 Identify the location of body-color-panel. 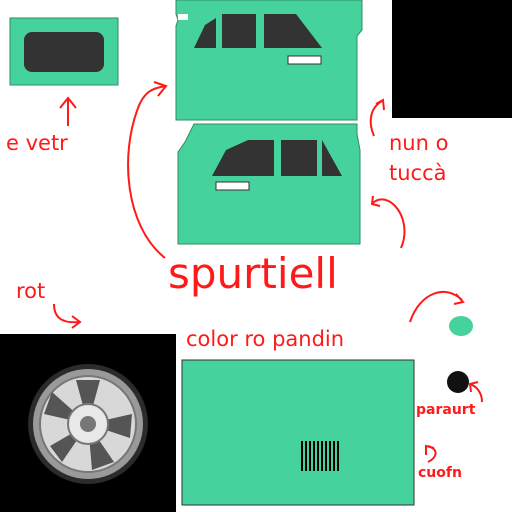
(298, 432).